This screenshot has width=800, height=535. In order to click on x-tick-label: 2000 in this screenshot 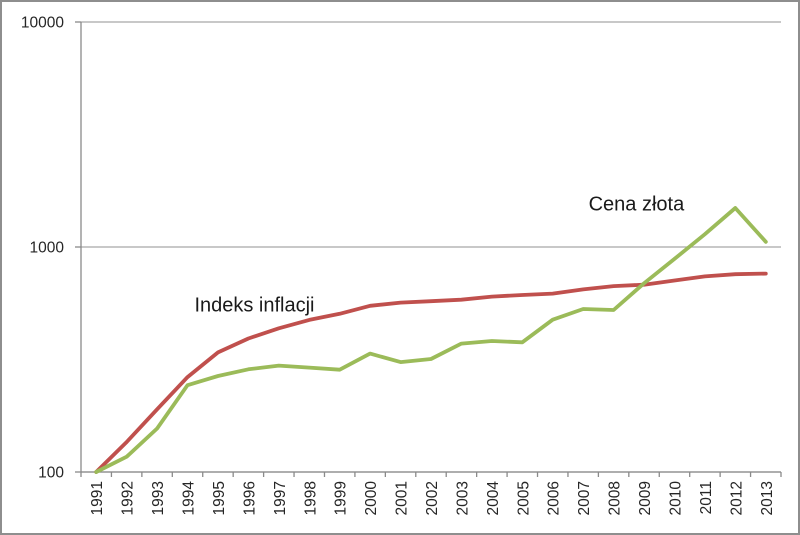, I will do `click(371, 498)`.